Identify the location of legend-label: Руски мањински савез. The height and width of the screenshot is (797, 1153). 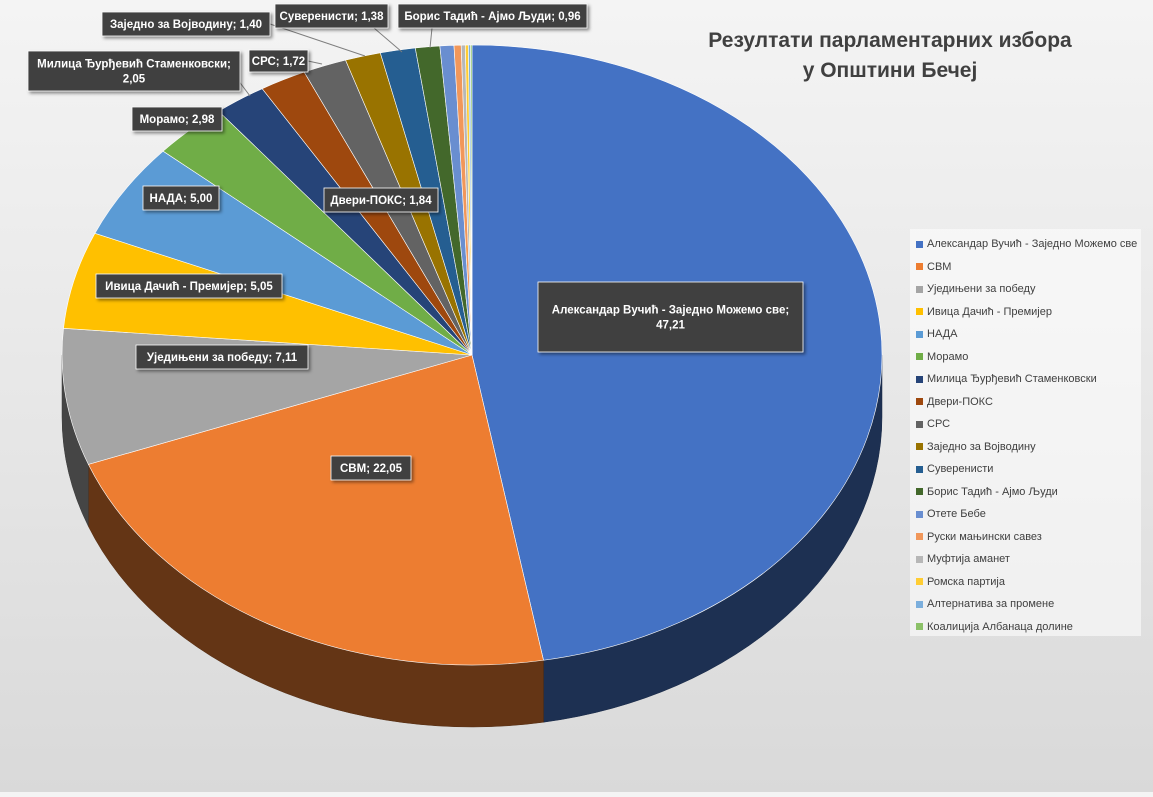
(984, 536).